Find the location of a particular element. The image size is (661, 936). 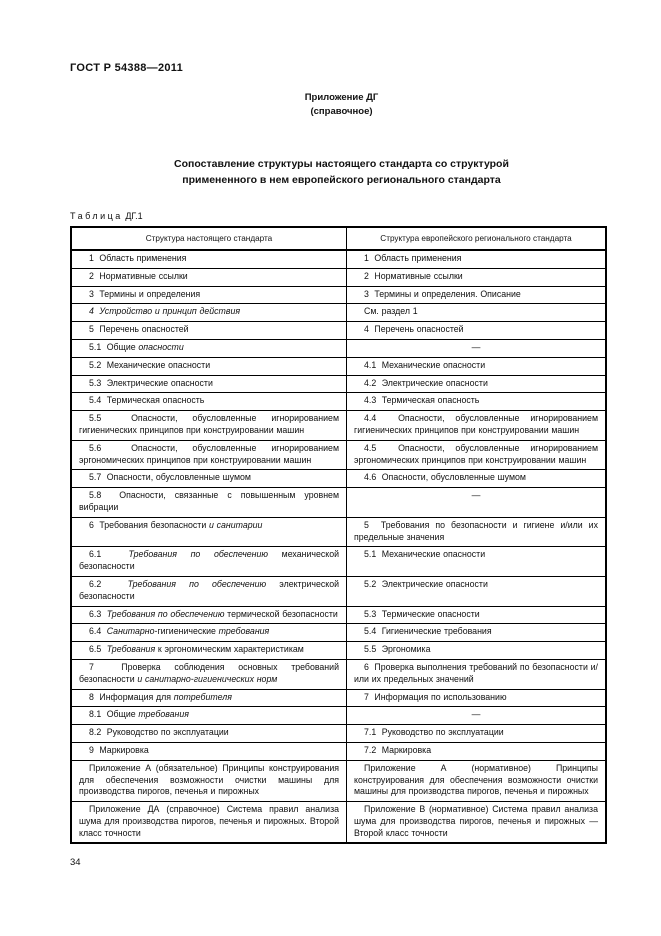

table-row: 2 Нормативные ссылки 2 Нормативные ссылки is located at coordinates (338, 277).